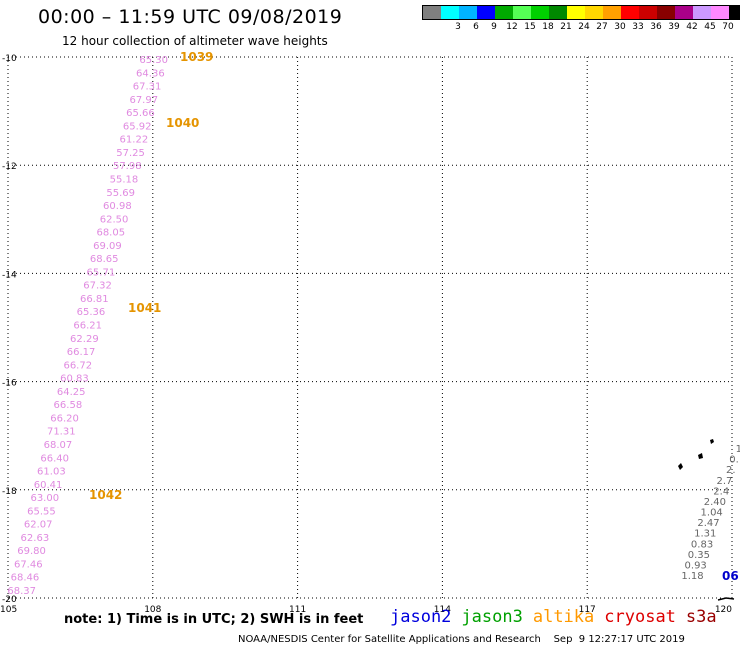  I want to click on coastline-segment, so click(726, 599).